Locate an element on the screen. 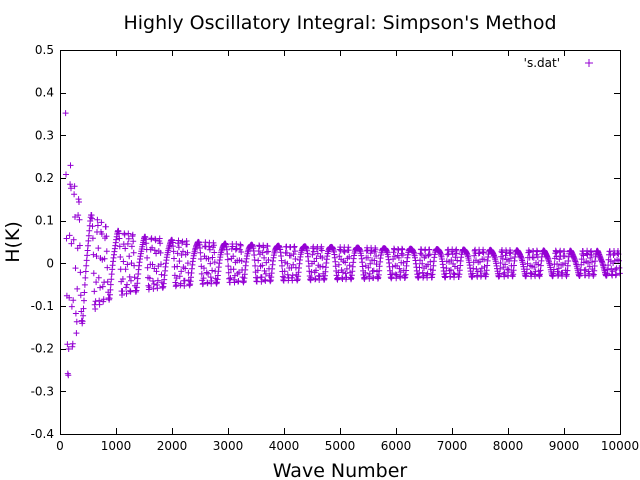  legend-plus-marker is located at coordinates (589, 63).